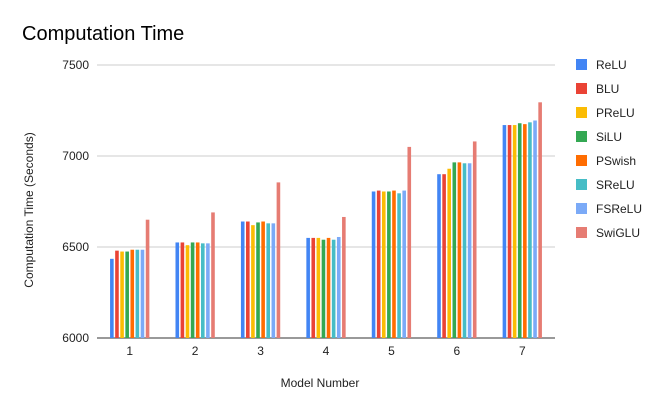 Image resolution: width=664 pixels, height=411 pixels. Describe the element at coordinates (457, 351) in the screenshot. I see `x-tick-label: 6` at that location.